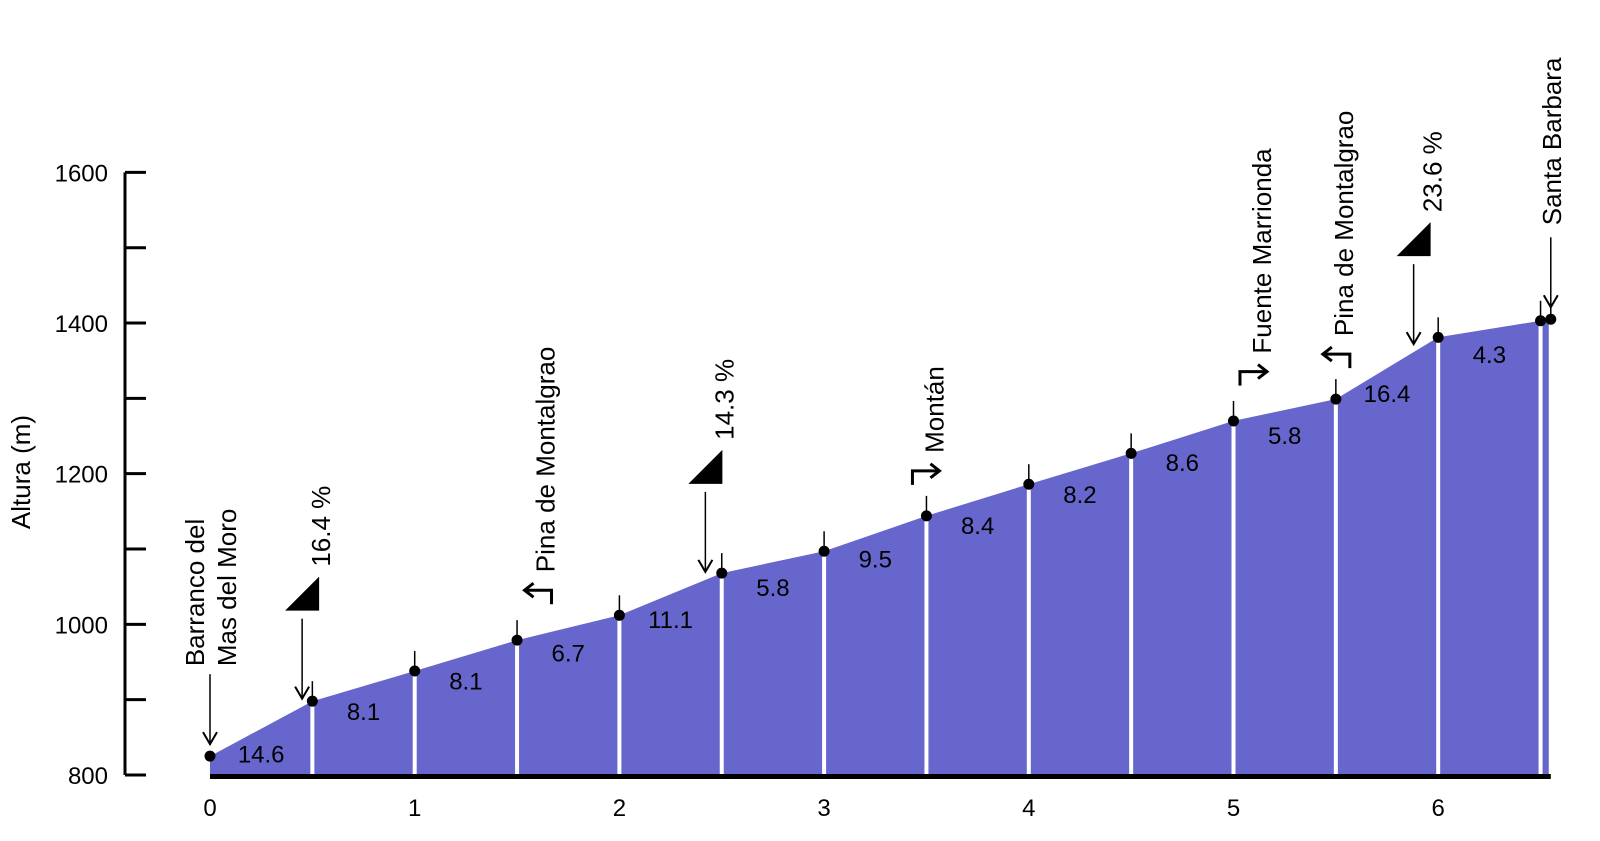 This screenshot has height=841, width=1600. I want to click on segment-gradient-label: 8.4, so click(977, 526).